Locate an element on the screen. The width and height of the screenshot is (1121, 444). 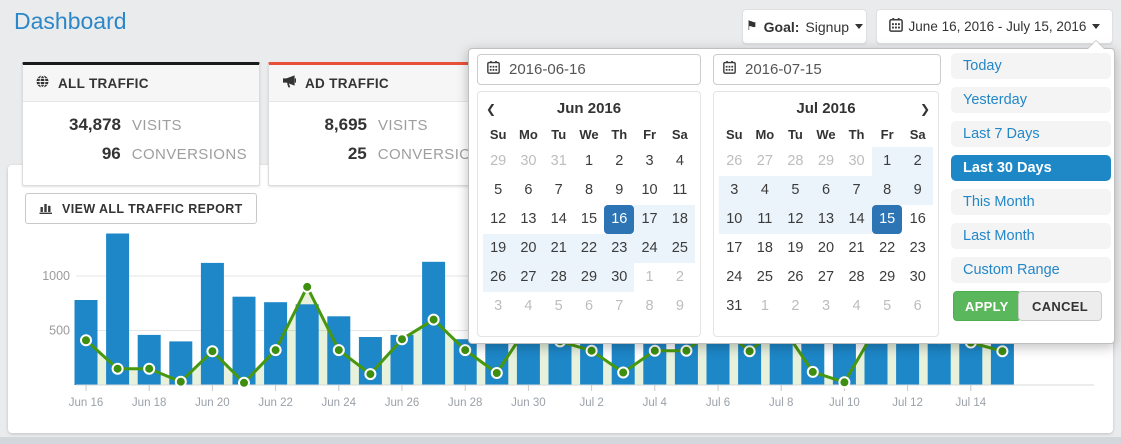
day-cell-23: 23 is located at coordinates (917, 248).